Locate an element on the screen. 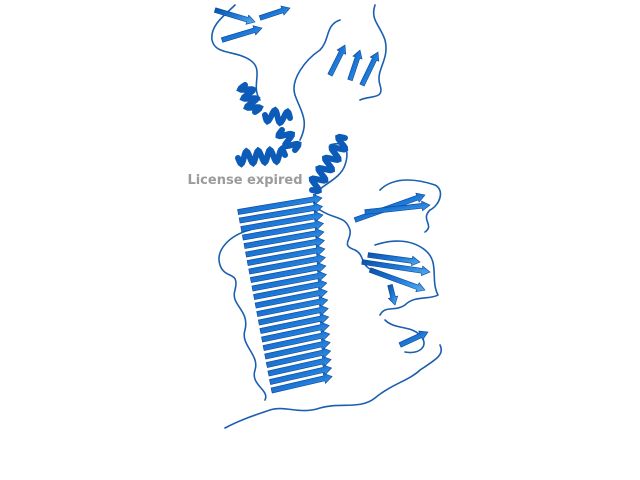 This screenshot has height=480, width=640. watermark: License expired is located at coordinates (244, 180).